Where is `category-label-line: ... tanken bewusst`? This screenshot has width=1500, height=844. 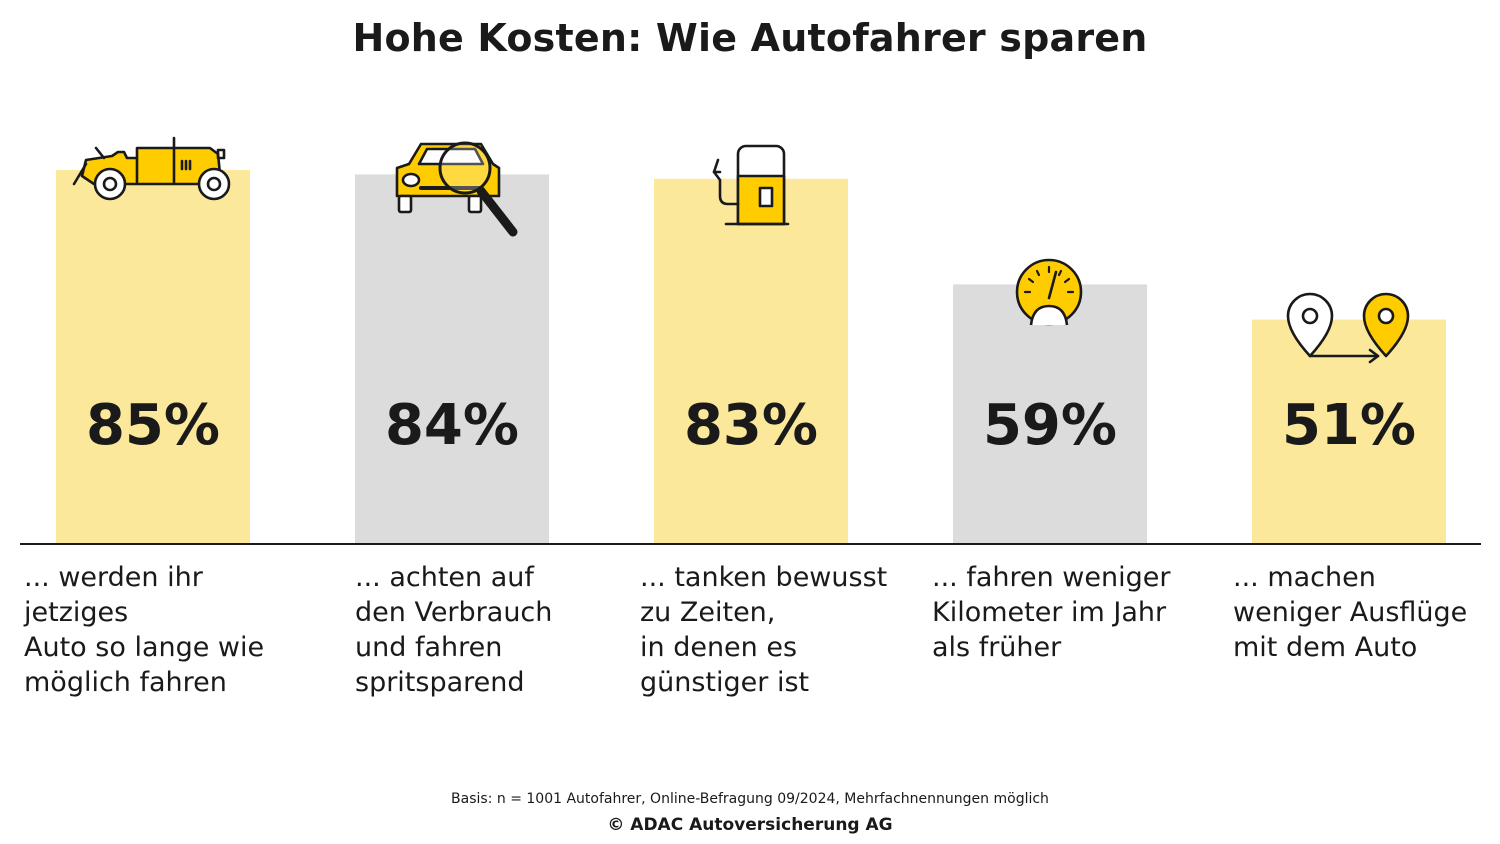 category-label-line: ... tanken bewusst is located at coordinates (764, 577).